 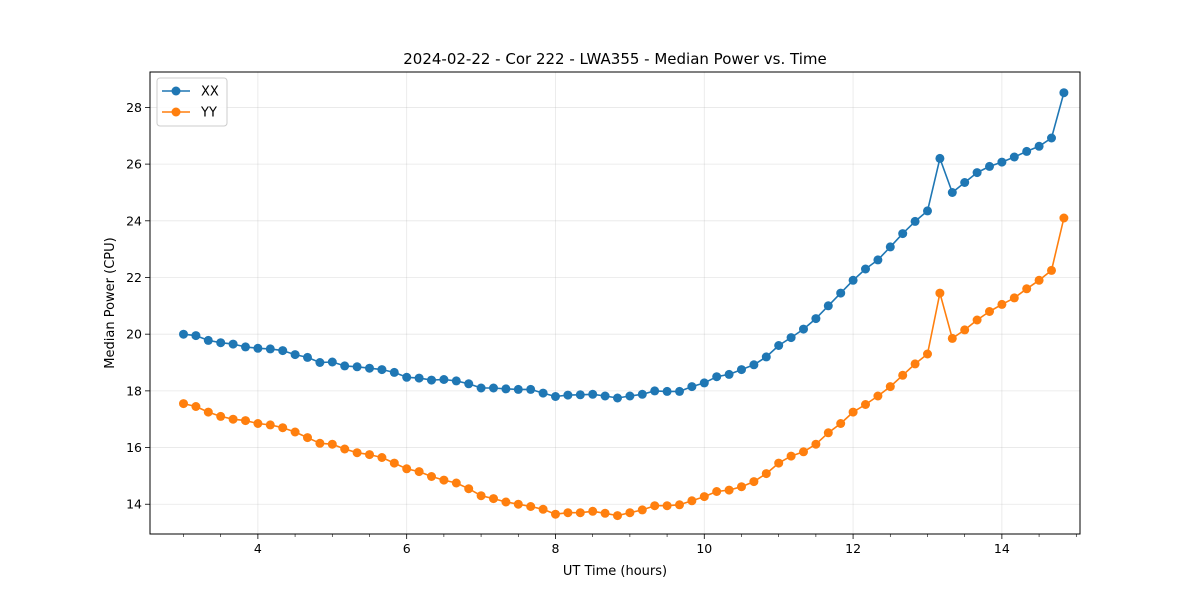 I want to click on x-tick-label: 6, so click(x=407, y=548).